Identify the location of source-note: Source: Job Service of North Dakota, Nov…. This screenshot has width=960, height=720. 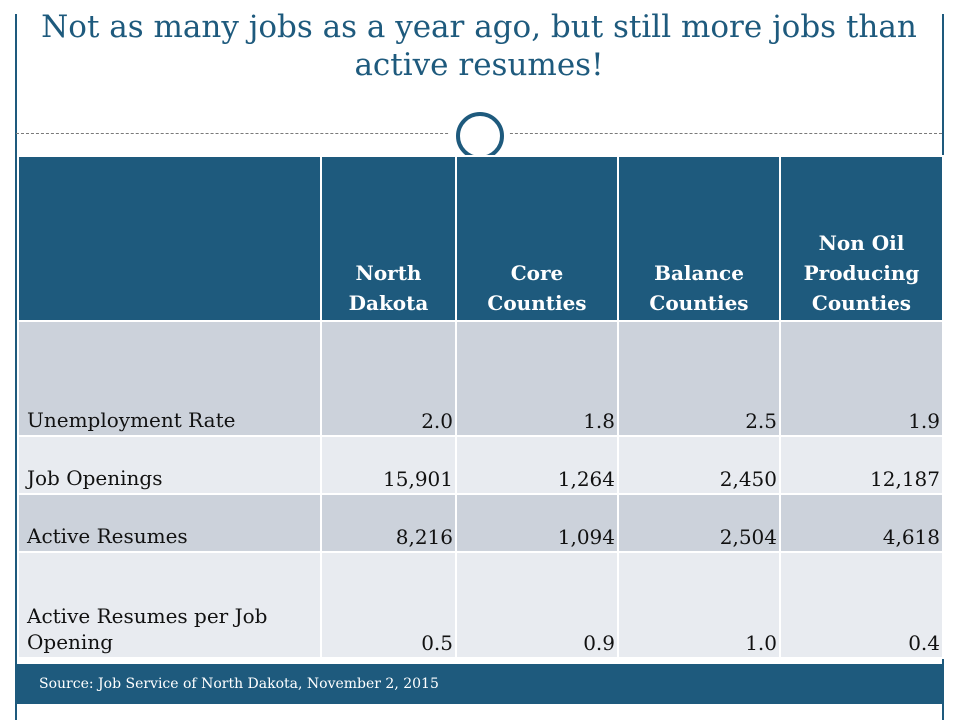
(239, 684).